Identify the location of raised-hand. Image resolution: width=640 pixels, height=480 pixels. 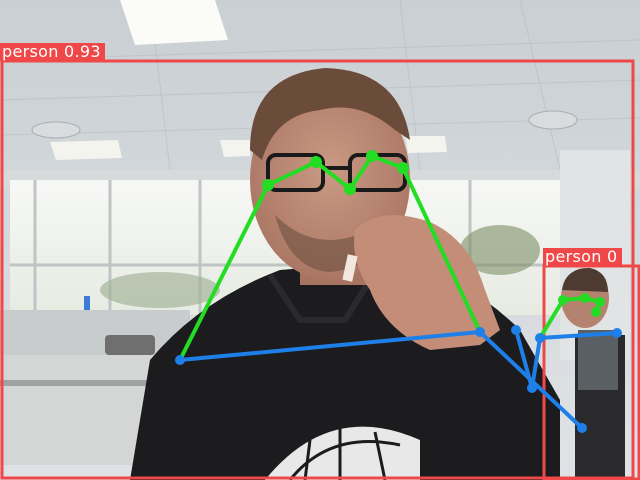
(427, 282).